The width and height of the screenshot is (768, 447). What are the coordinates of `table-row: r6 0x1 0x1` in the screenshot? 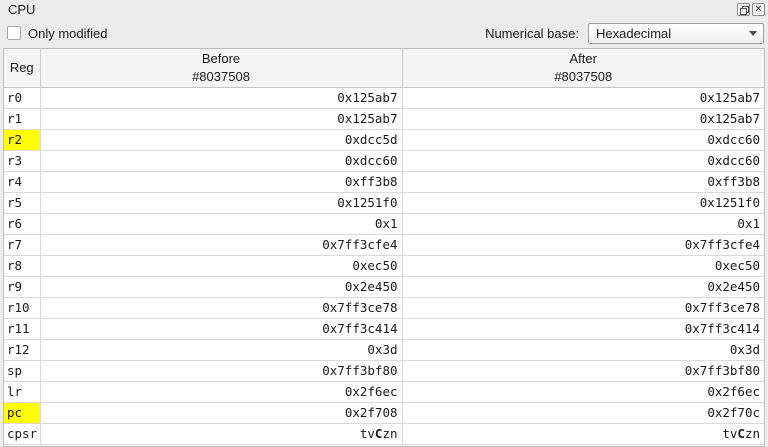 It's located at (384, 224).